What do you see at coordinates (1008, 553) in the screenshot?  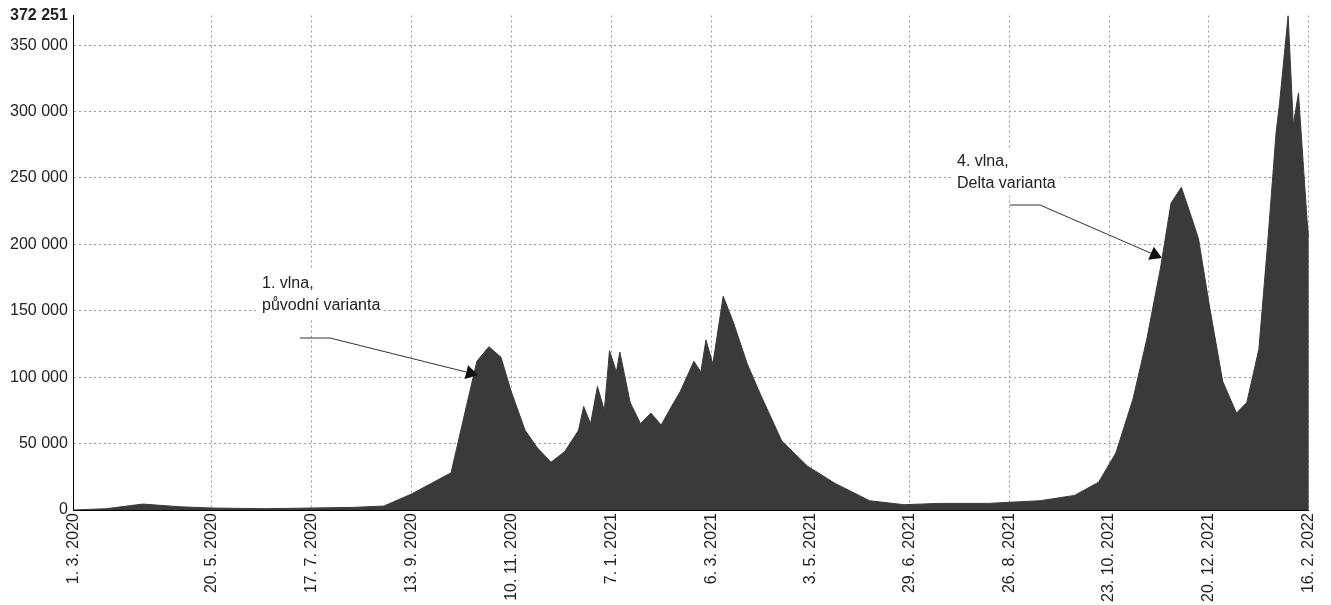 I see `x-tick-label: 26. 8. 2021` at bounding box center [1008, 553].